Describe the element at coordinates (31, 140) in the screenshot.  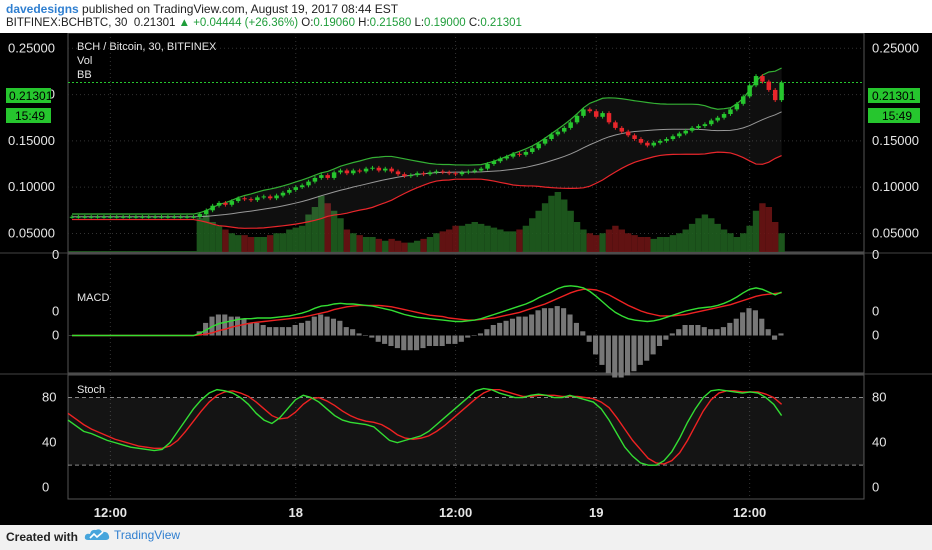
I see `price-tick-left: 0.15000` at that location.